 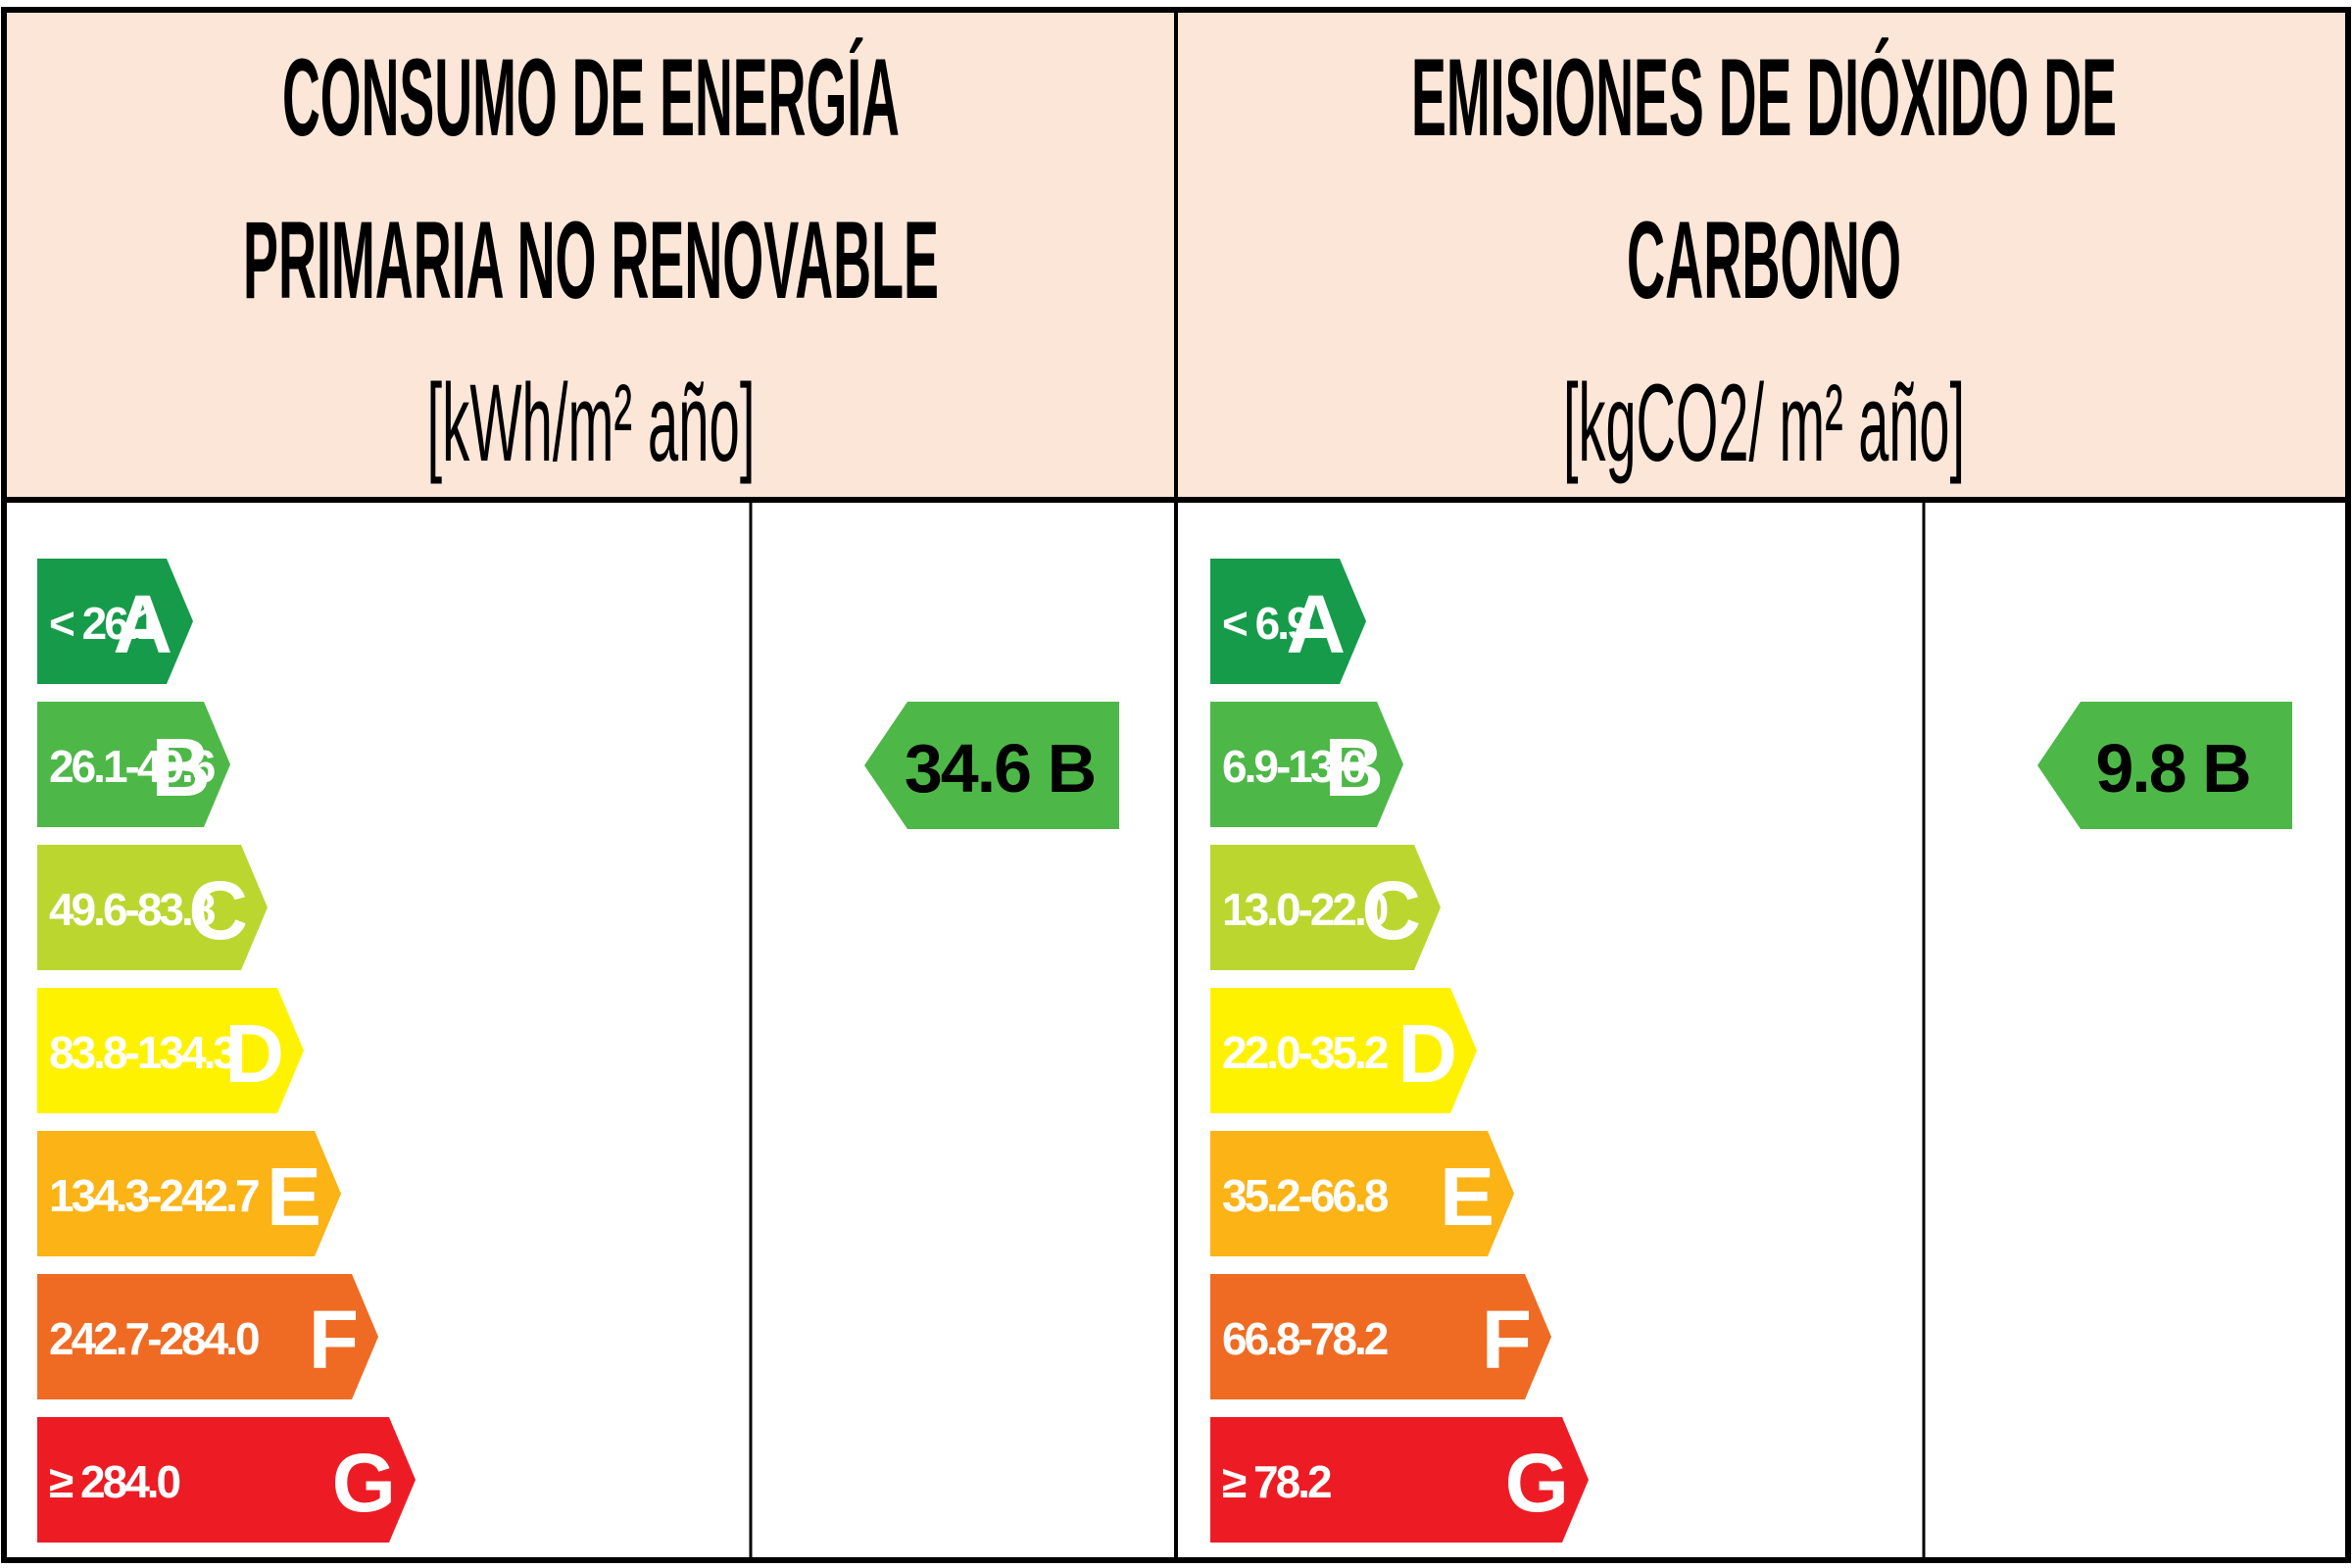 What do you see at coordinates (1266, 623) in the screenshot?
I see `co2-band-a-range: < 6.9` at bounding box center [1266, 623].